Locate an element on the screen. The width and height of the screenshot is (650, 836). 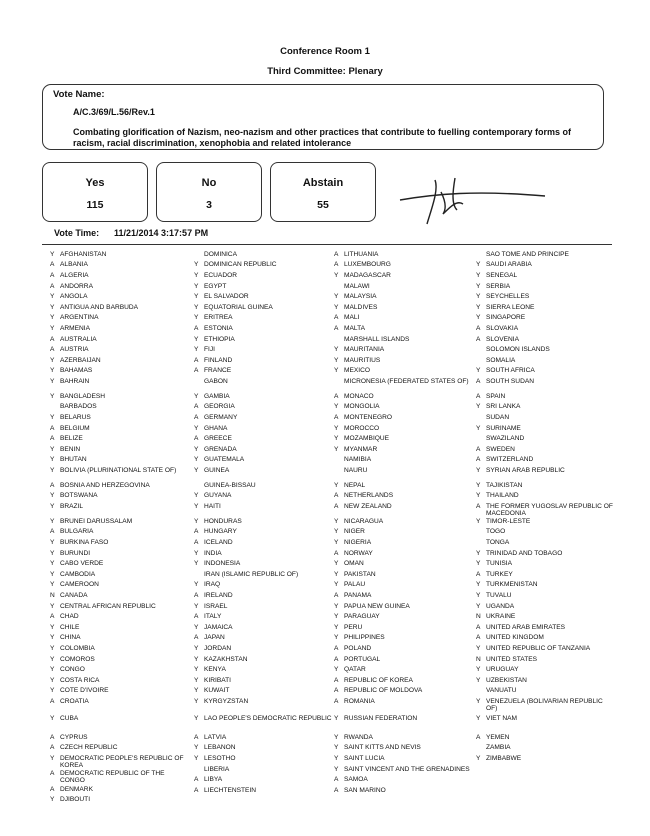
vote-row: Y KENYA is located at coordinates (263, 670).